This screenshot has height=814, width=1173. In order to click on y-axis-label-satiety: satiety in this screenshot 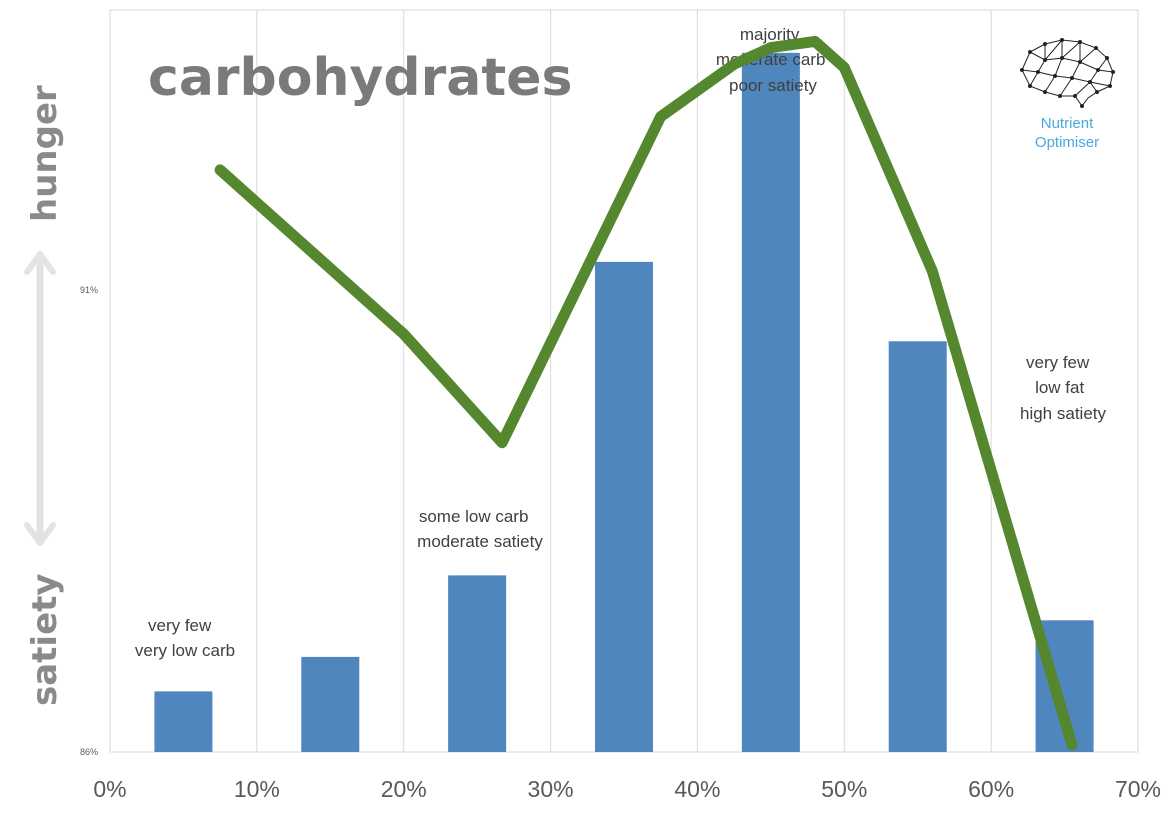, I will do `click(45, 639)`.